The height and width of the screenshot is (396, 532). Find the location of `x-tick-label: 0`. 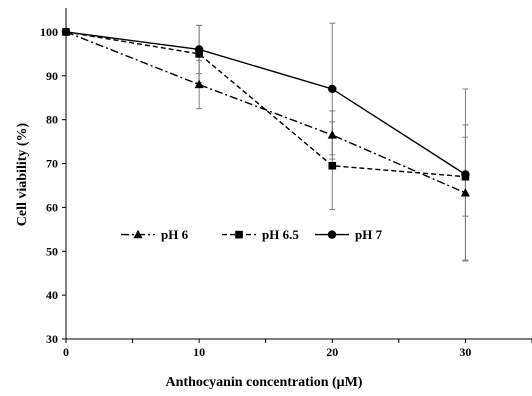

x-tick-label: 0 is located at coordinates (66, 352).